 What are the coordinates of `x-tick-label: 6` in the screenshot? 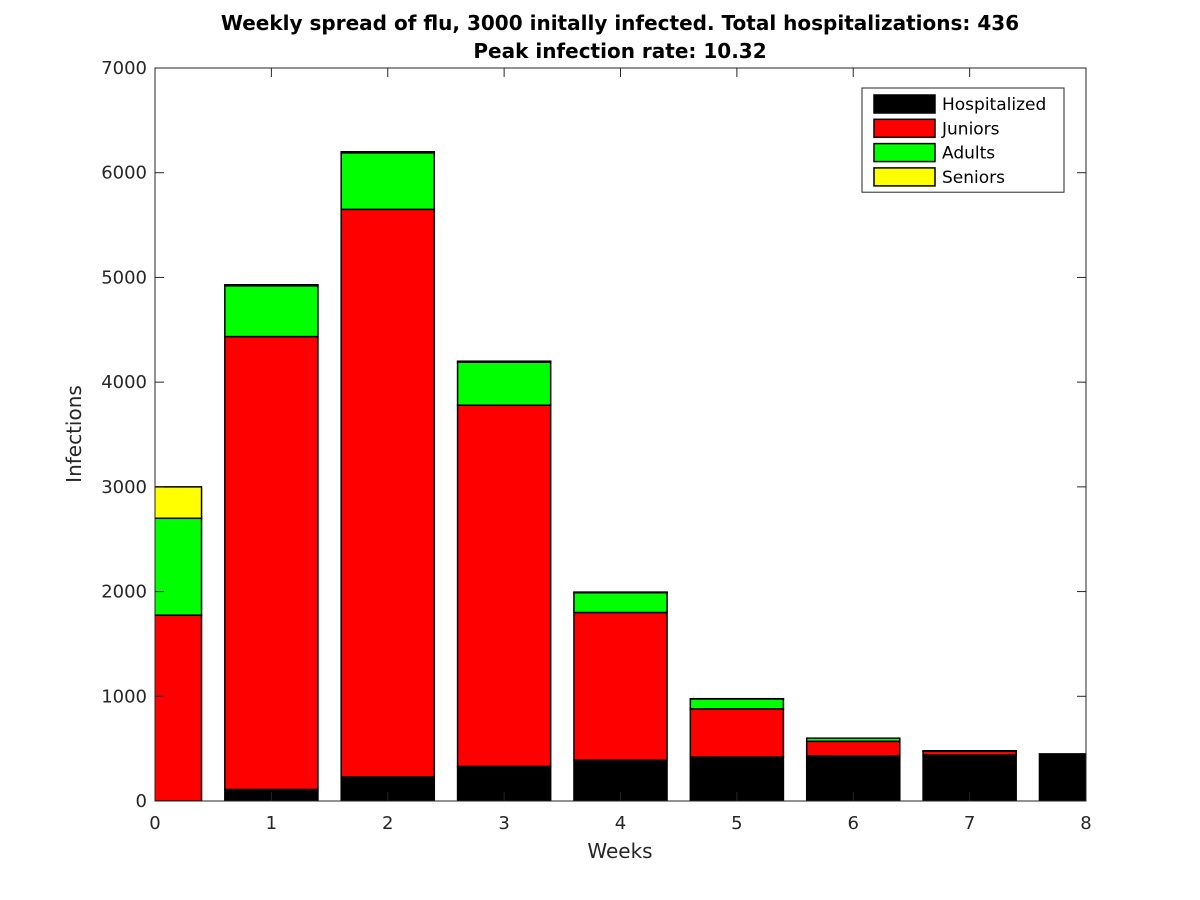 It's located at (853, 823).